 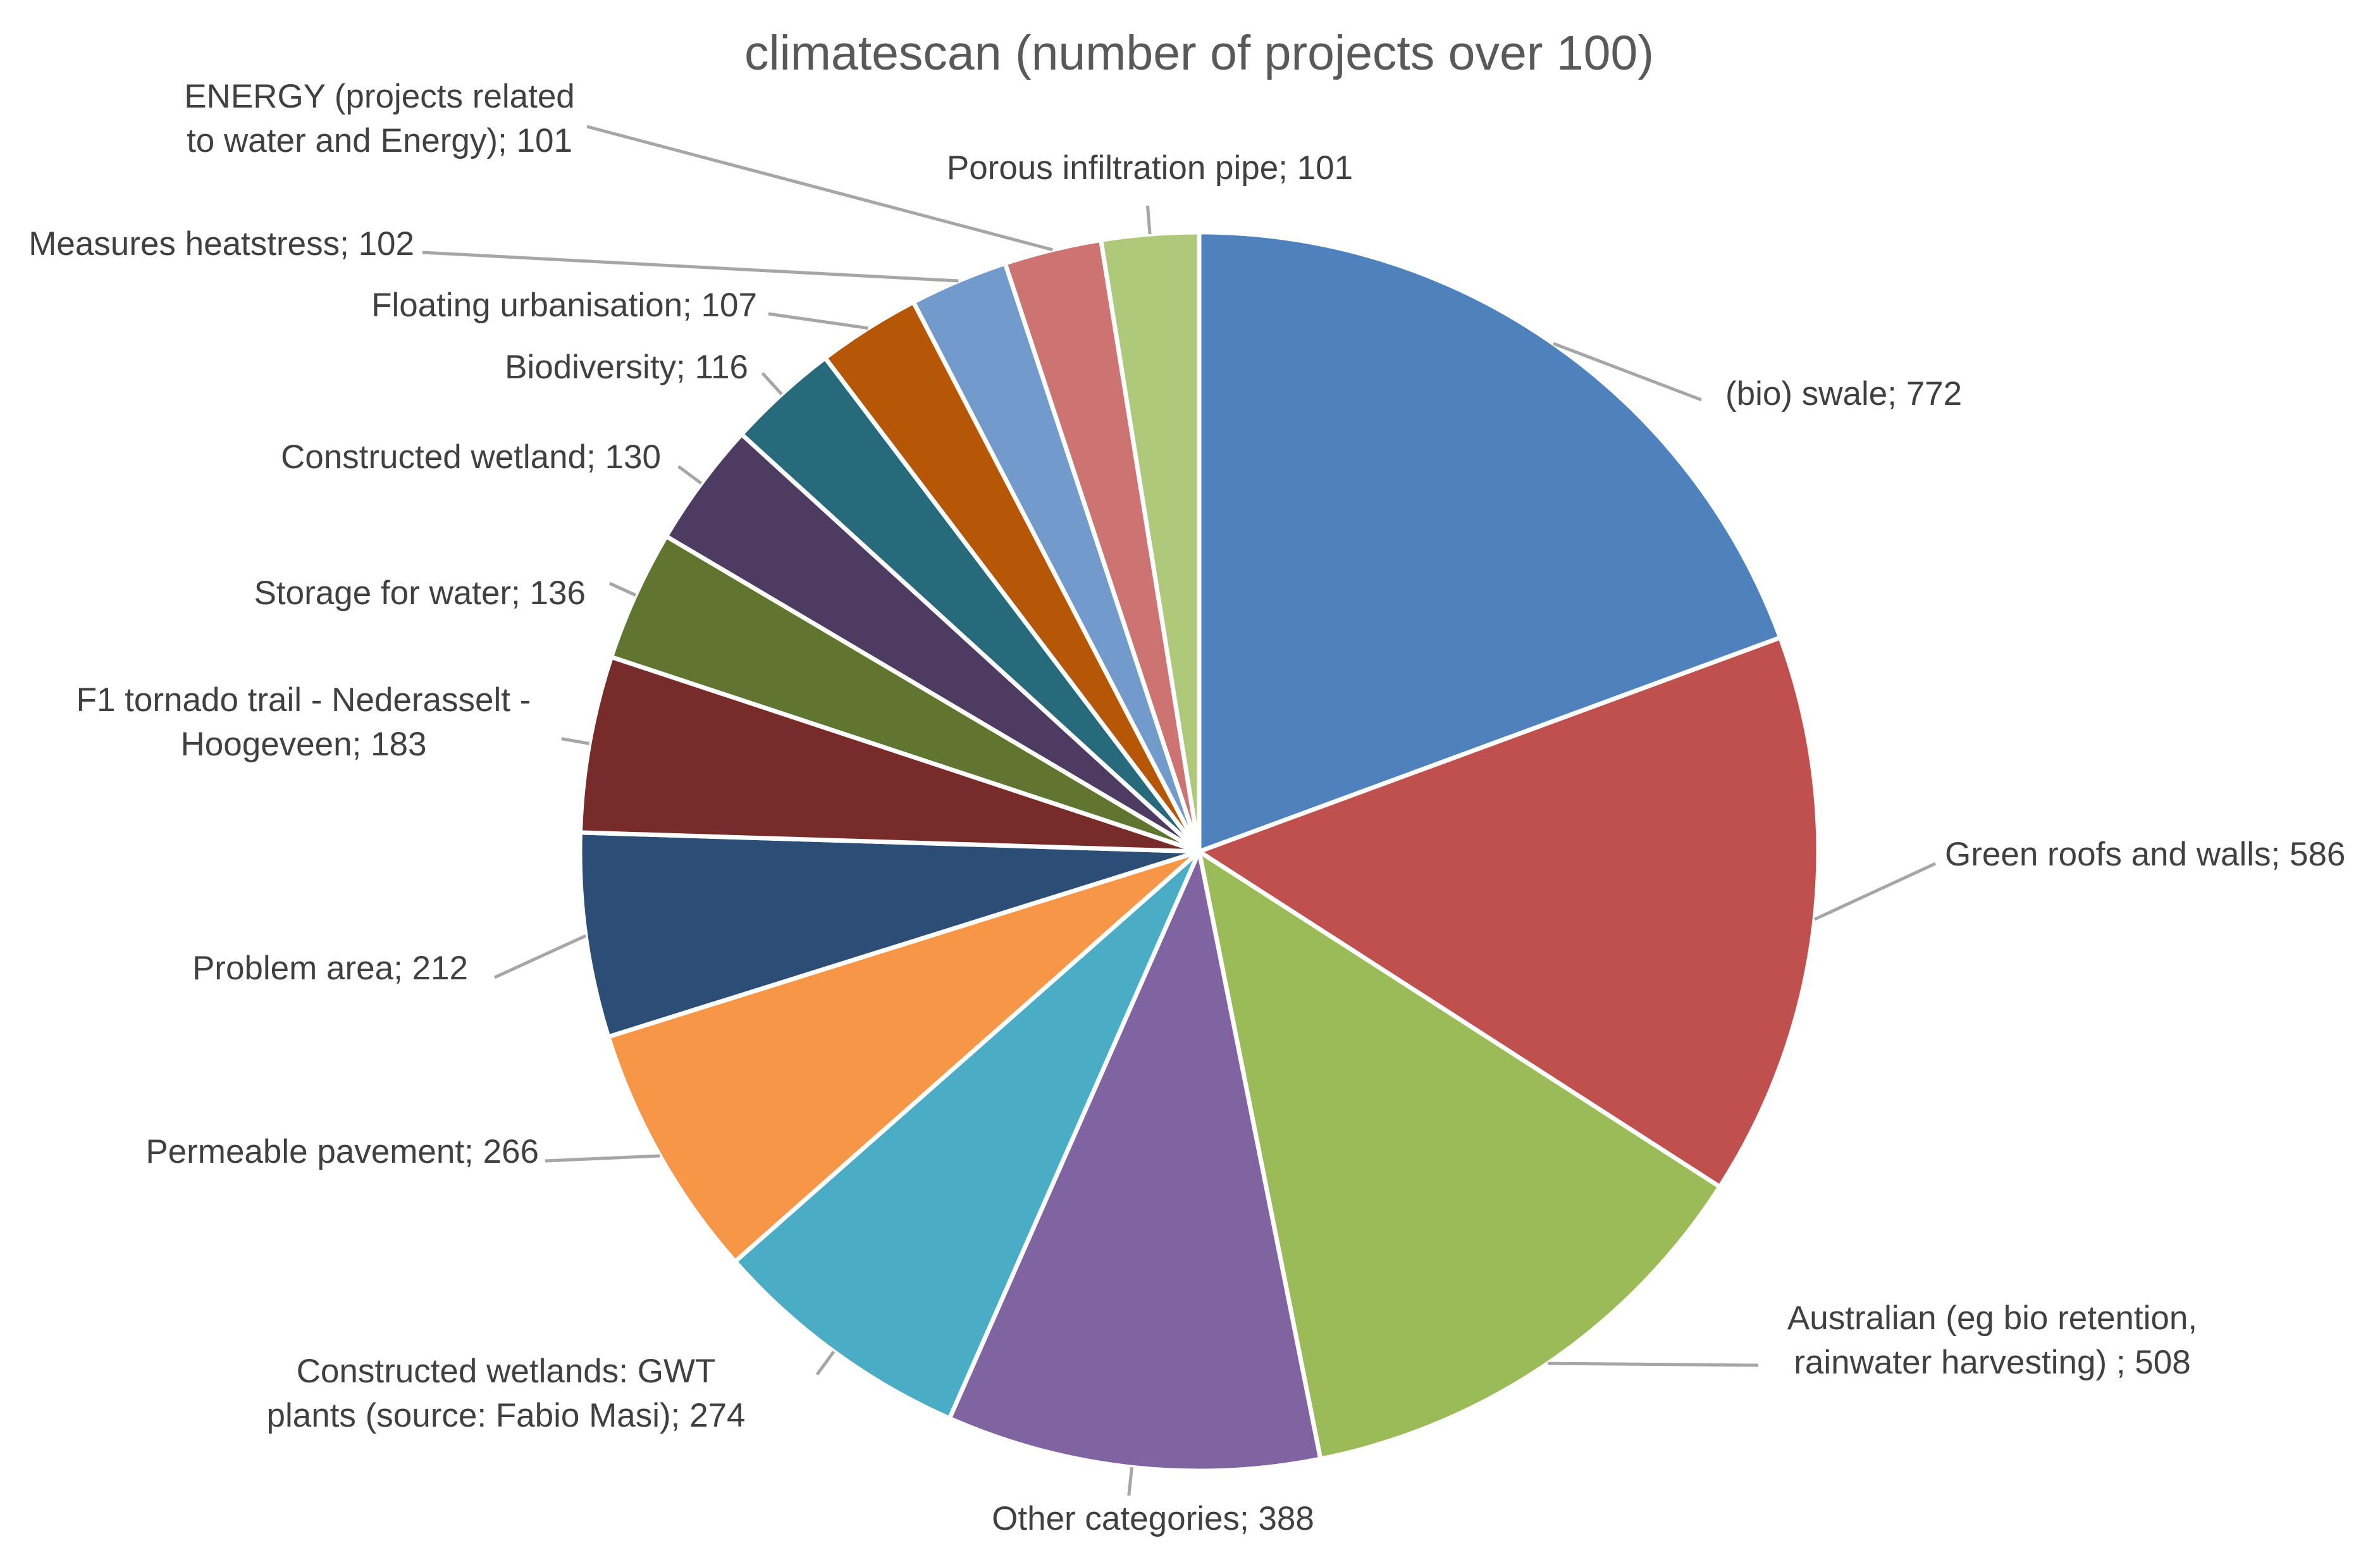 What do you see at coordinates (564, 305) in the screenshot?
I see `data-label: Floating urbanisation; 107` at bounding box center [564, 305].